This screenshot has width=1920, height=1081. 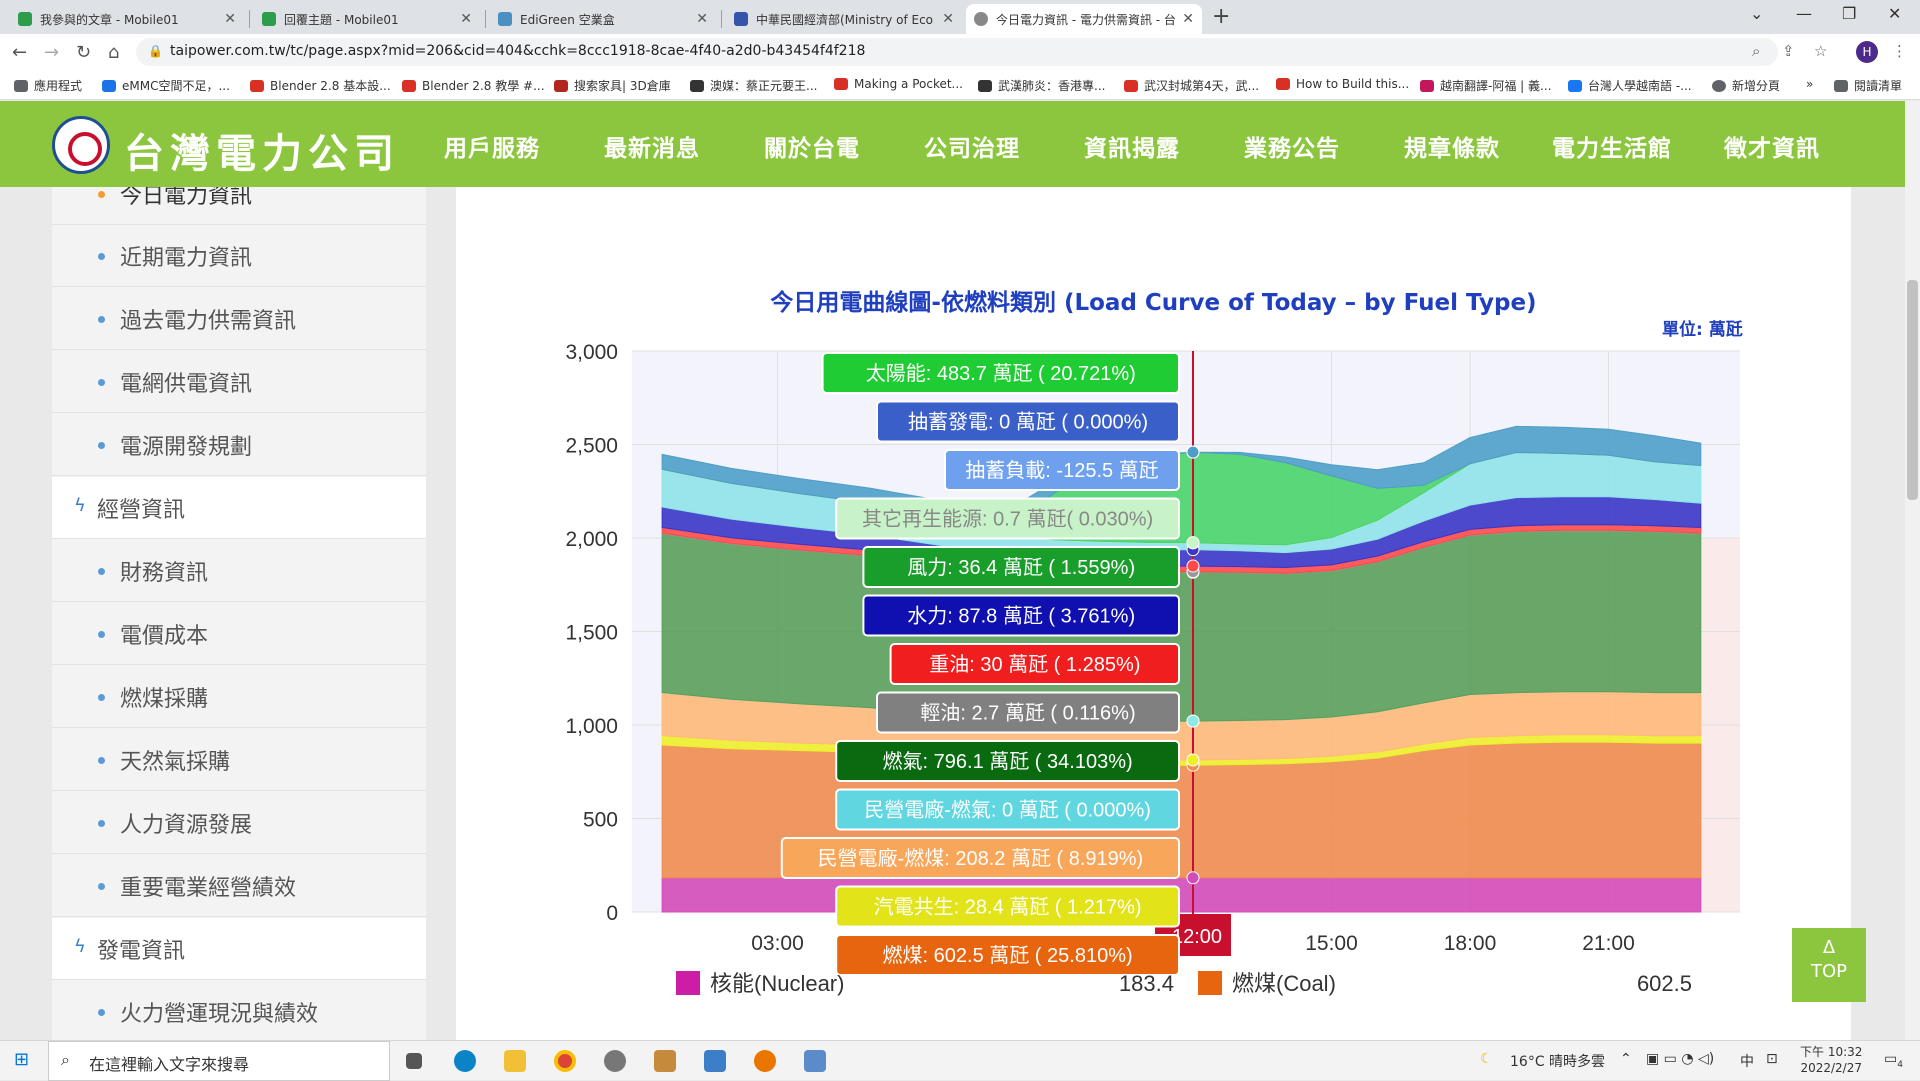 I want to click on forward-icon: →, so click(x=52, y=52).